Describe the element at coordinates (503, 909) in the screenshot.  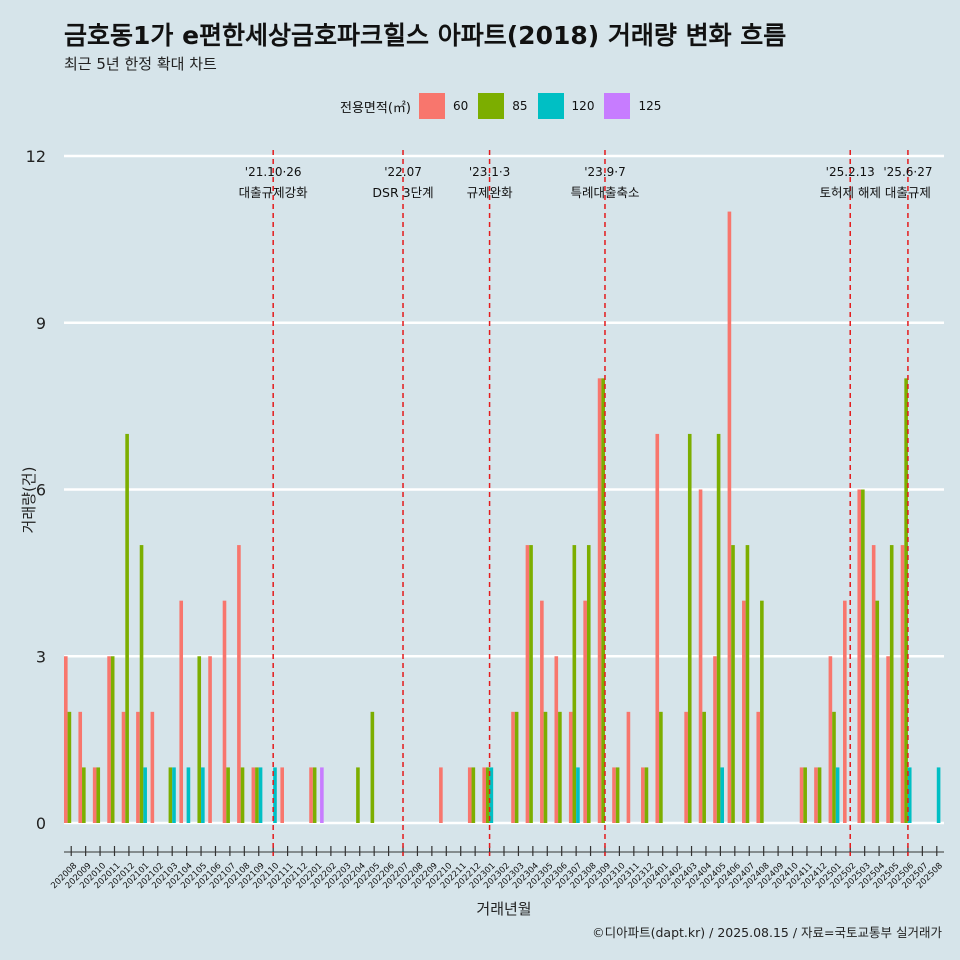
I see `x-axis-title: 거래년월` at that location.